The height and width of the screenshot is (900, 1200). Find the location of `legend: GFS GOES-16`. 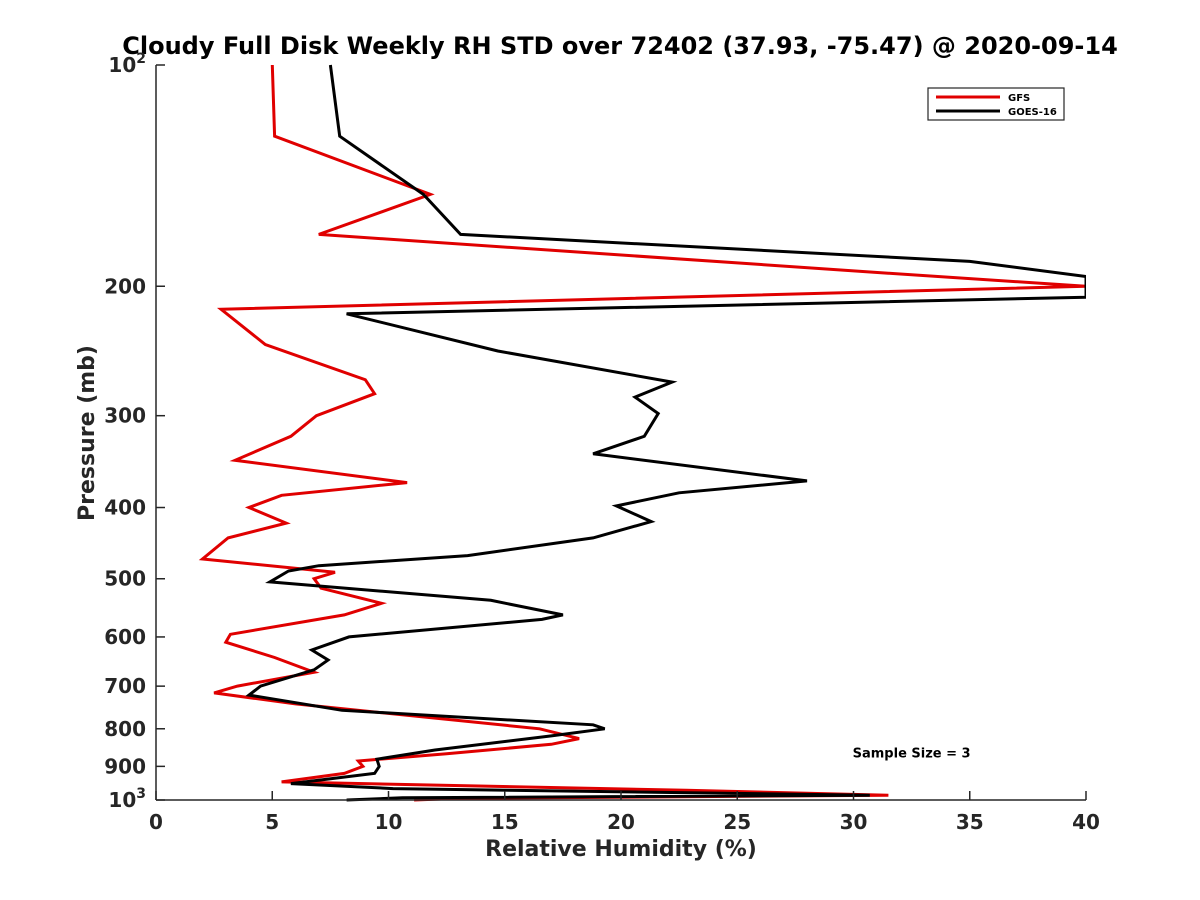

legend: GFS GOES-16 is located at coordinates (996, 104).